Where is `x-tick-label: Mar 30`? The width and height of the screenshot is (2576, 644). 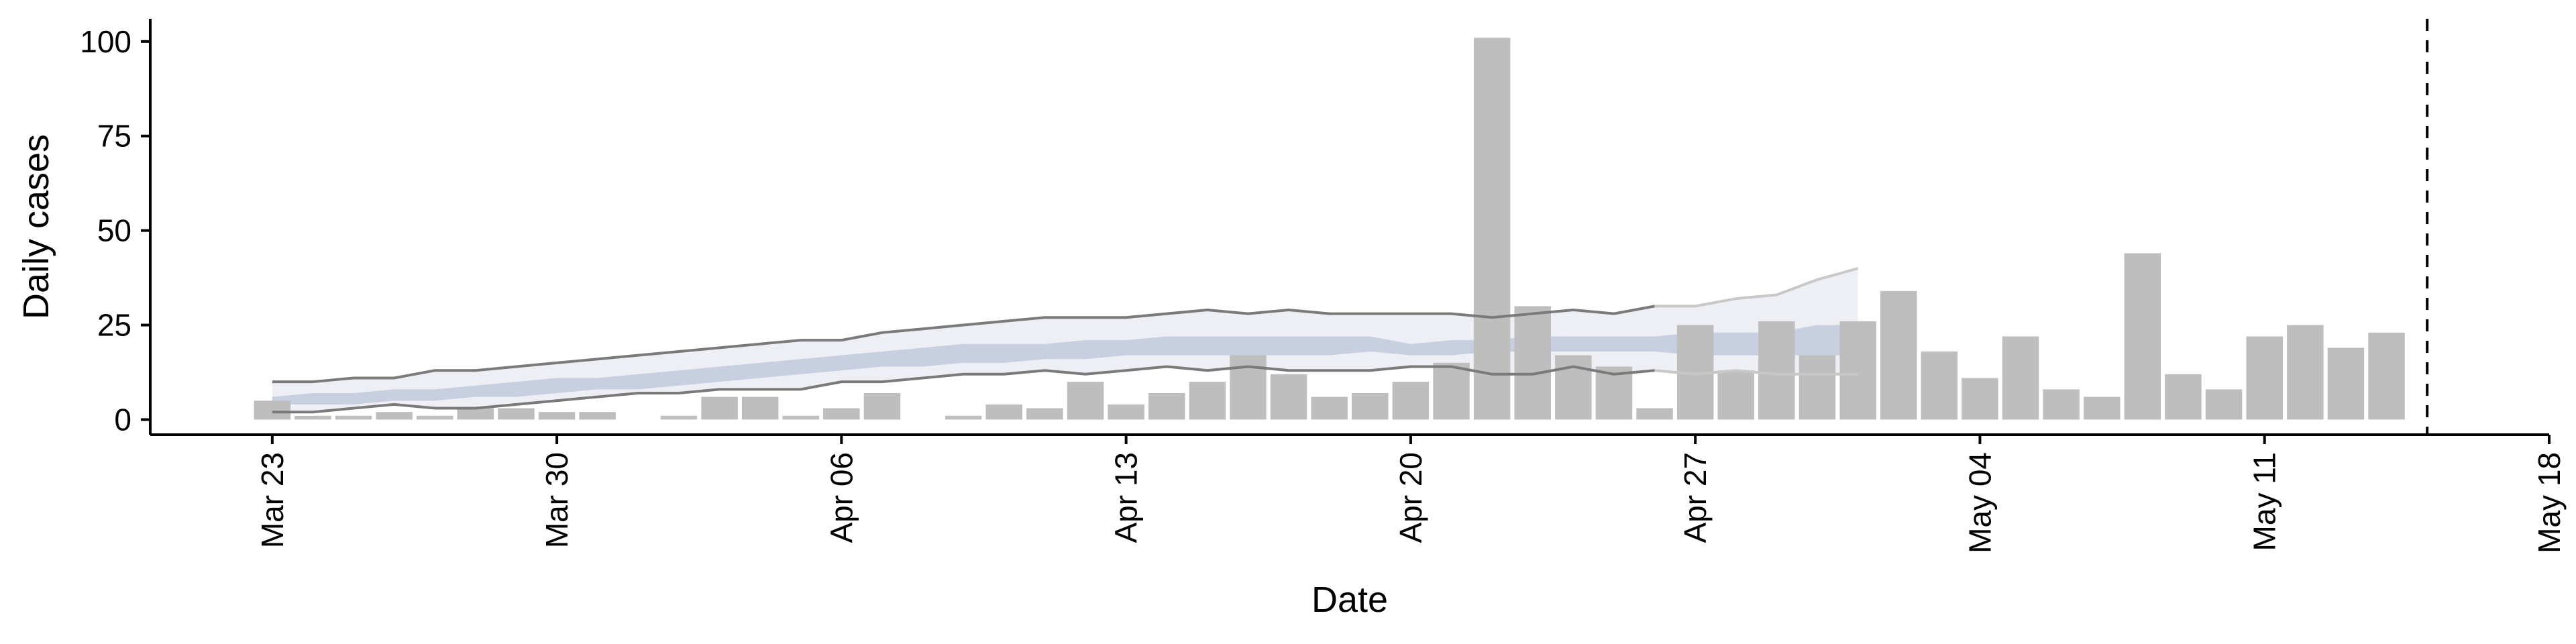
x-tick-label: Mar 30 is located at coordinates (556, 500).